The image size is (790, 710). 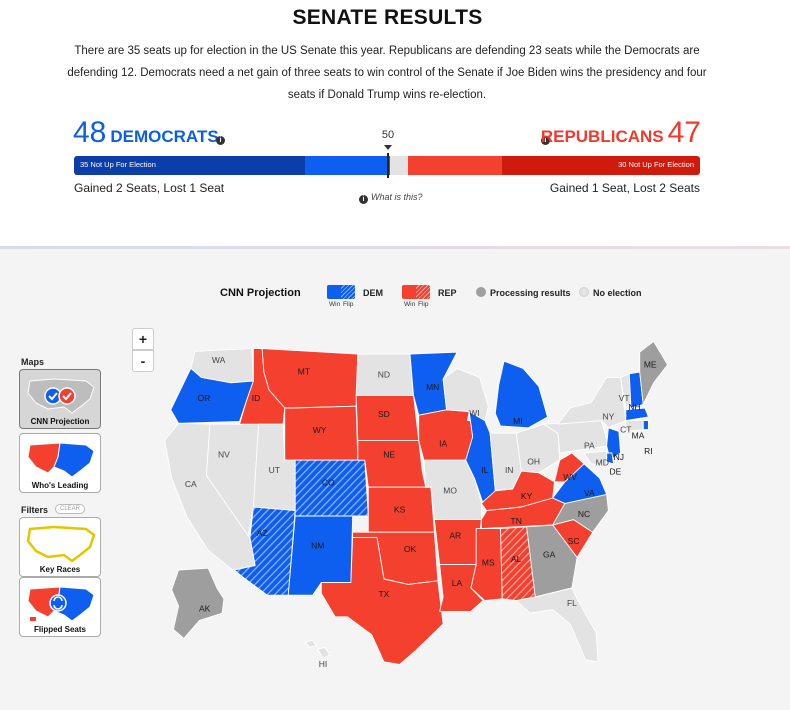 I want to click on state-ne, so click(x=392, y=463).